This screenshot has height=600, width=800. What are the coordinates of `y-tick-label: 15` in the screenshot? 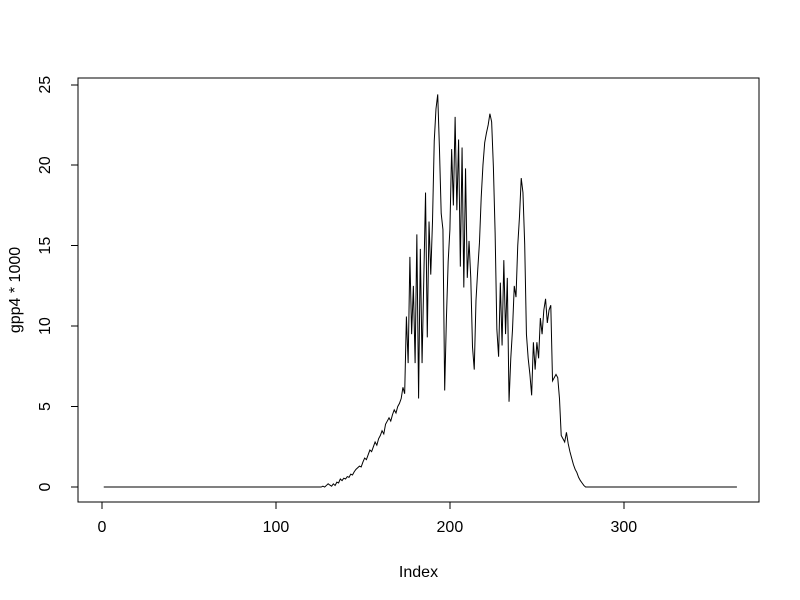 It's located at (45, 246).